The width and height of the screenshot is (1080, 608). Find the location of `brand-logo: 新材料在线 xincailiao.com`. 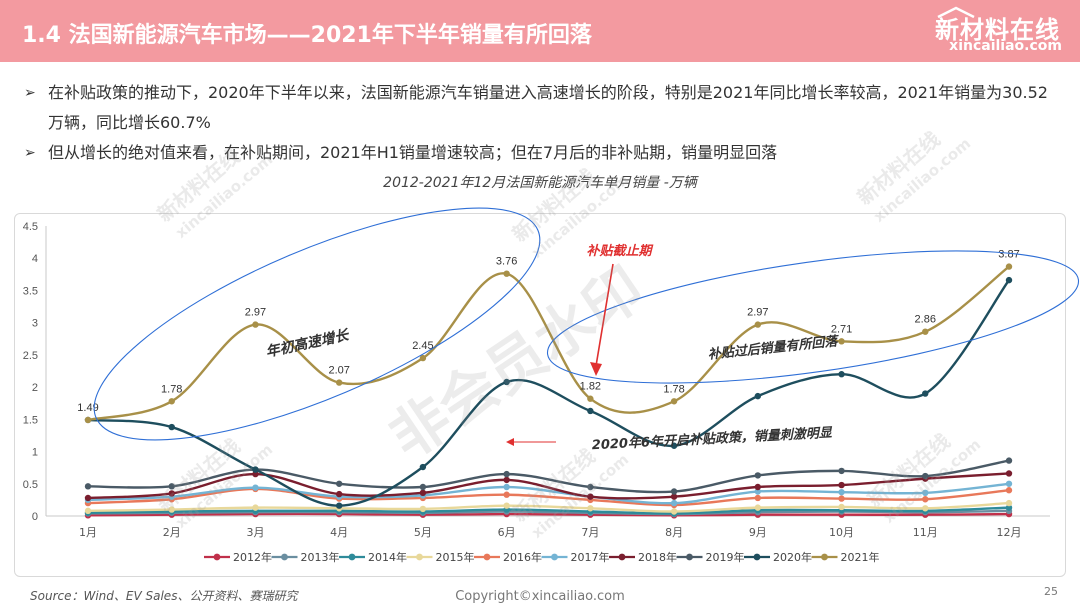

brand-logo: 新材料在线 xincailiao.com is located at coordinates (992, 32).